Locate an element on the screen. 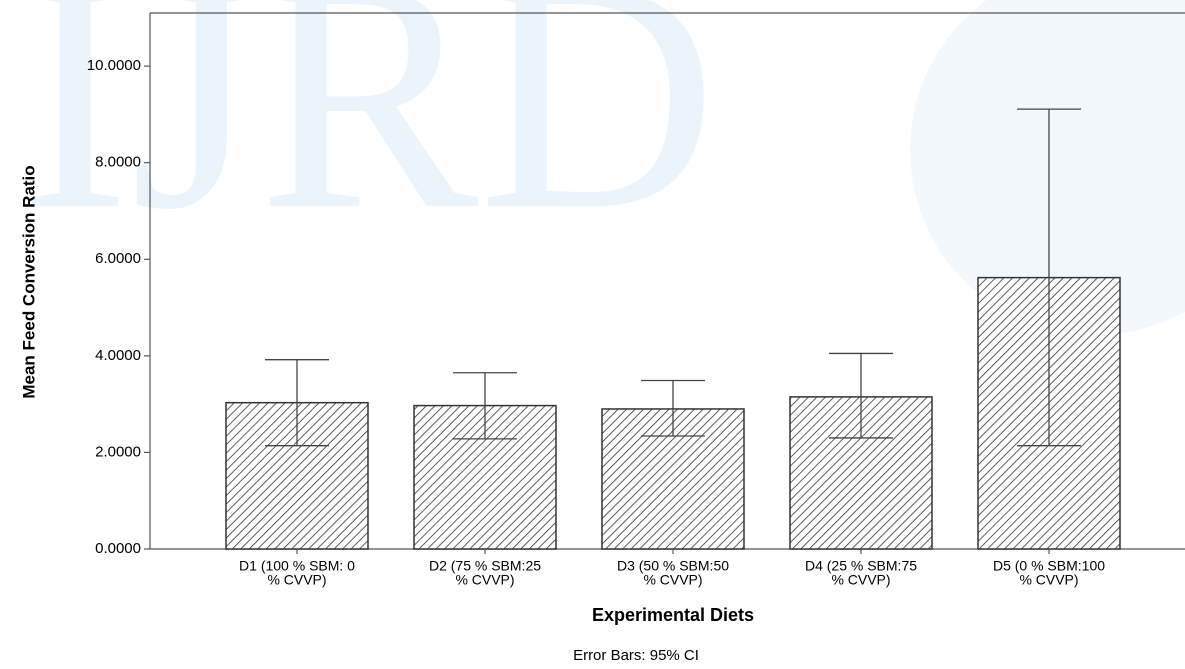 The height and width of the screenshot is (669, 1185). chart-note: Error Bars: 95% CI is located at coordinates (636, 655).